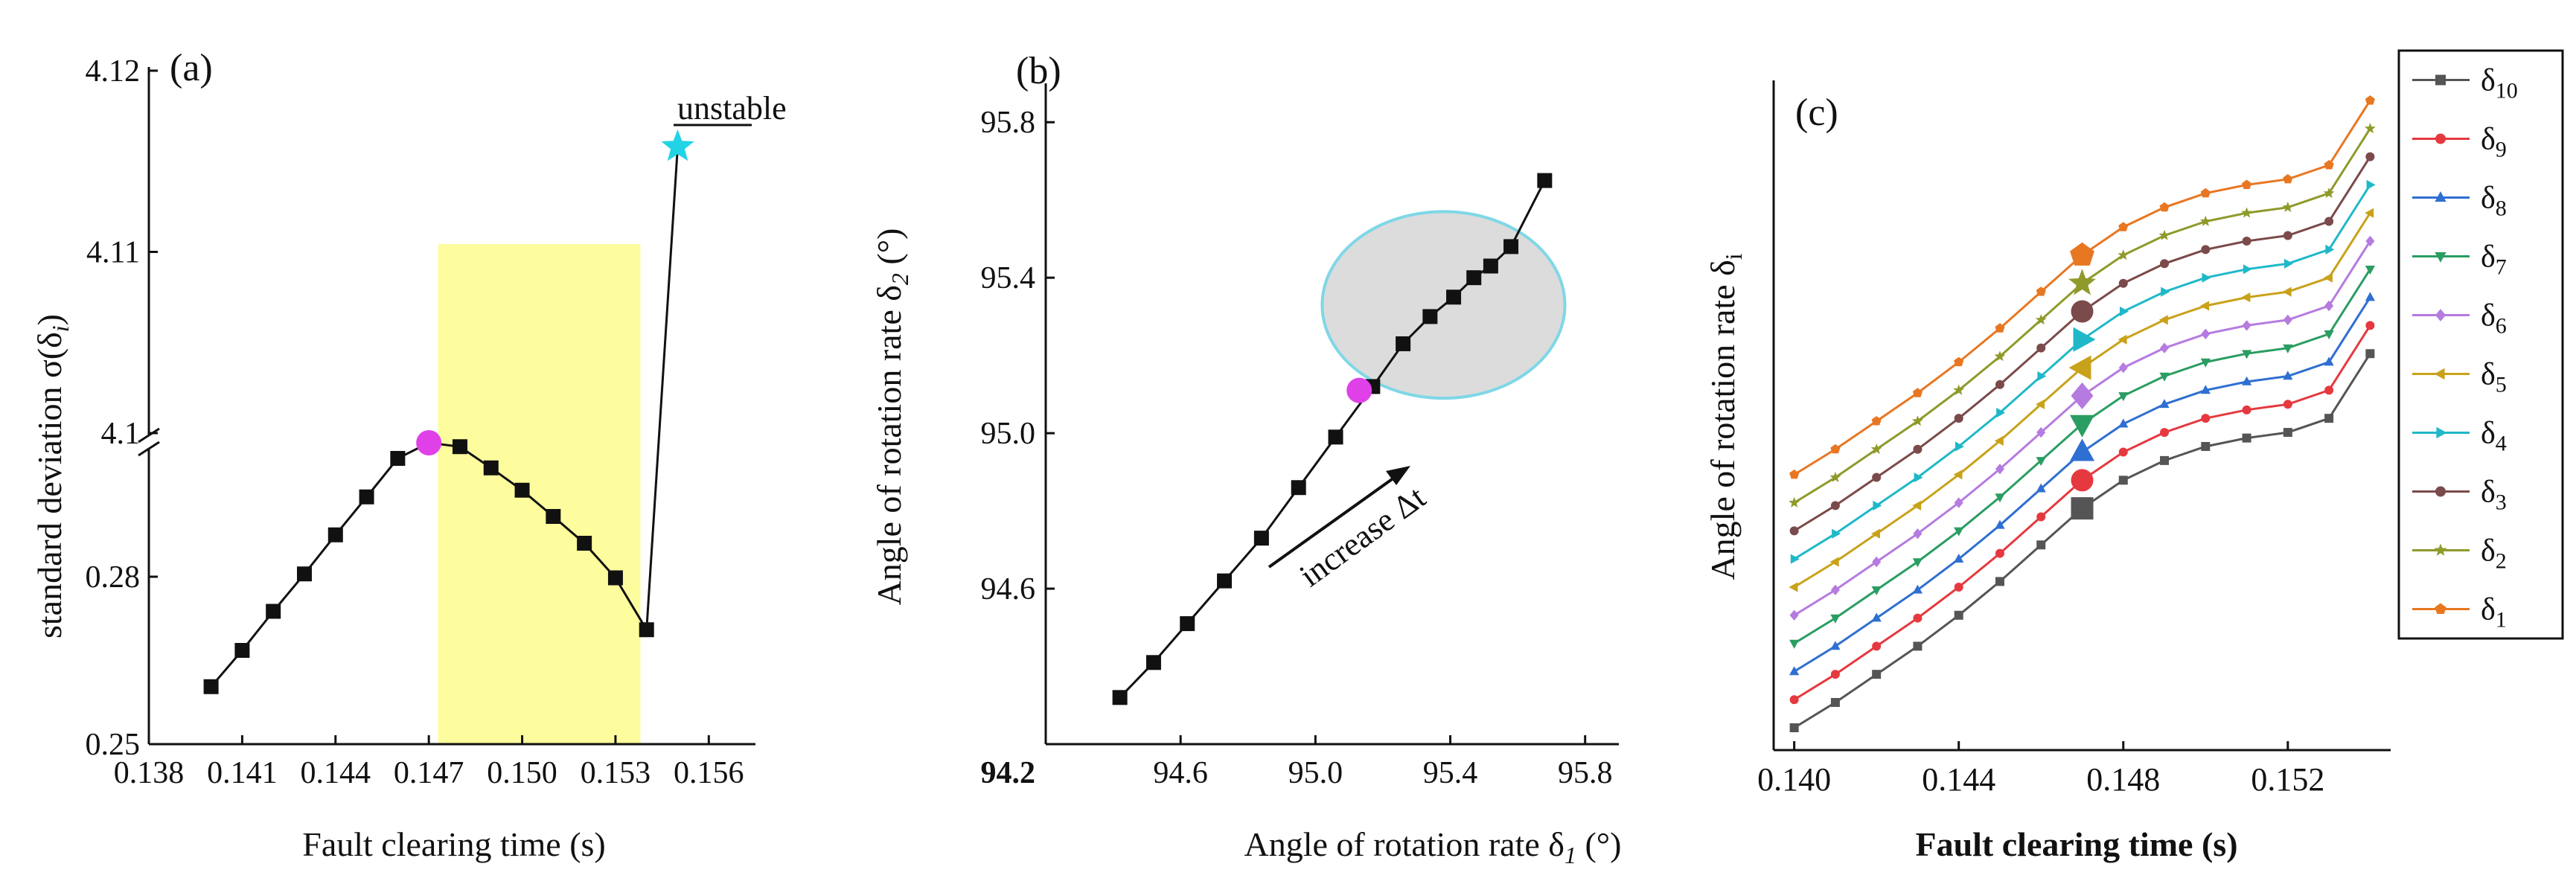 The width and height of the screenshot is (2576, 890). I want to click on a-y-tick-label: 4.1, so click(121, 434).